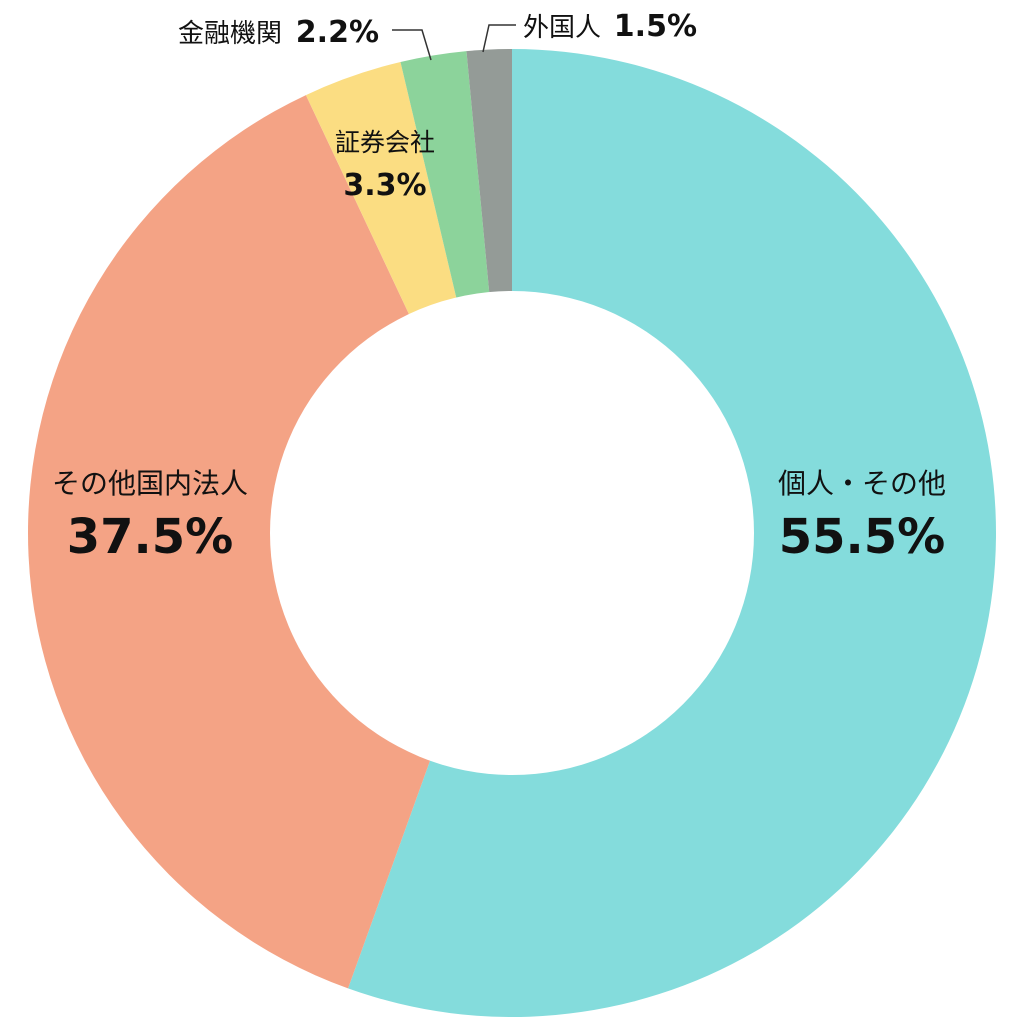  What do you see at coordinates (862, 537) in the screenshot?
I see `label-individual-value: 55.5%` at bounding box center [862, 537].